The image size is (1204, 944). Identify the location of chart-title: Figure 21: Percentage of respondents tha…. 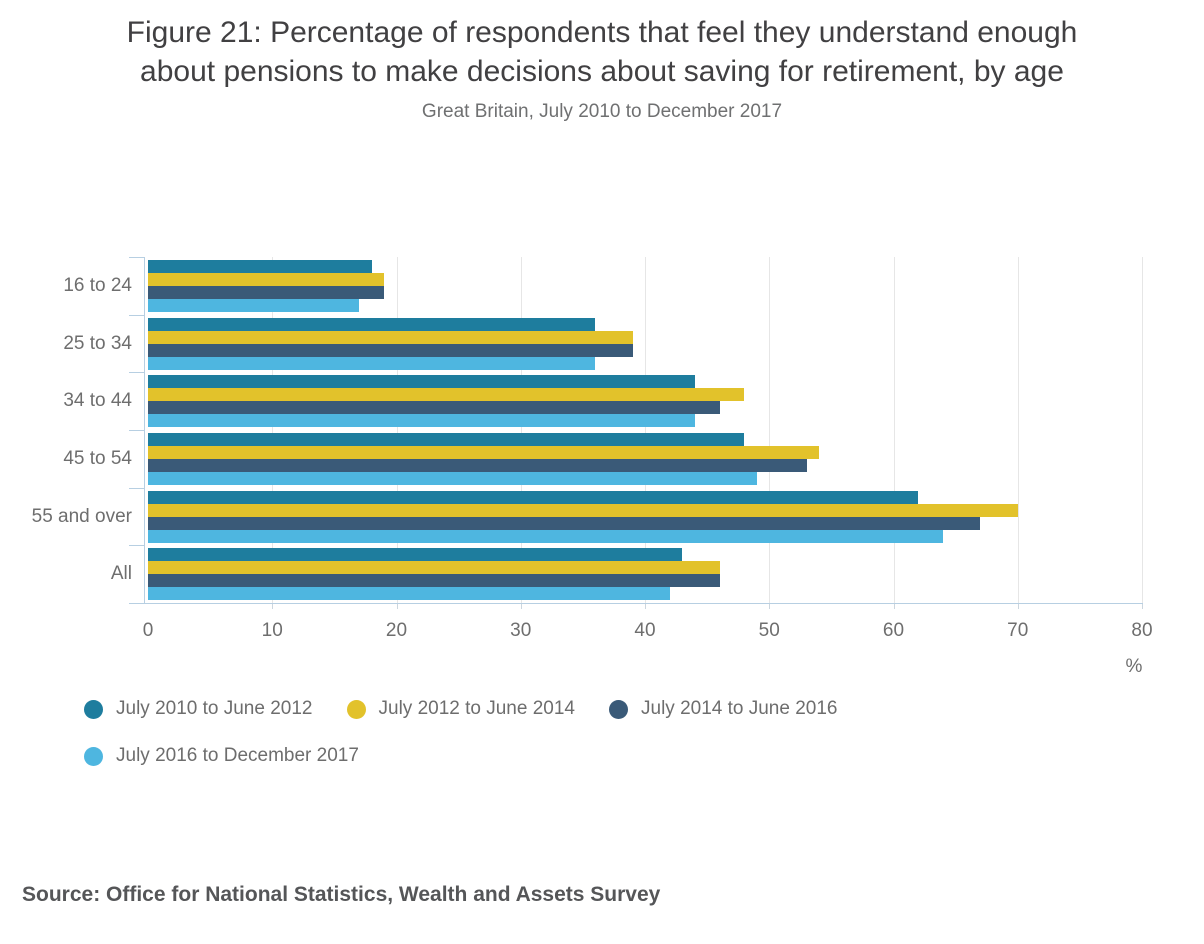
(602, 52).